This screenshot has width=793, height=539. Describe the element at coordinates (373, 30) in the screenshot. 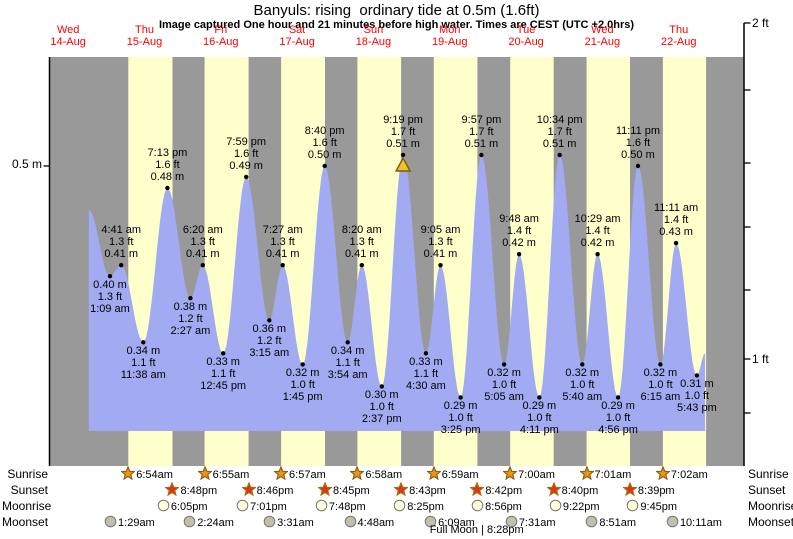

I see `day-weekday: Sun` at that location.